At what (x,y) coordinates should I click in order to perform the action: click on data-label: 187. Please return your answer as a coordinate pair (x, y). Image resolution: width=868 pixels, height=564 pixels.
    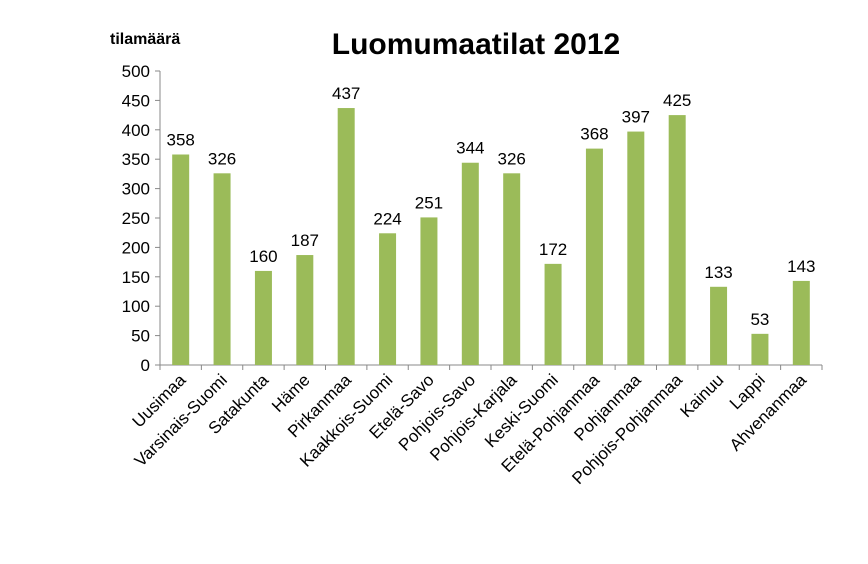
    Looking at the image, I should click on (305, 240).